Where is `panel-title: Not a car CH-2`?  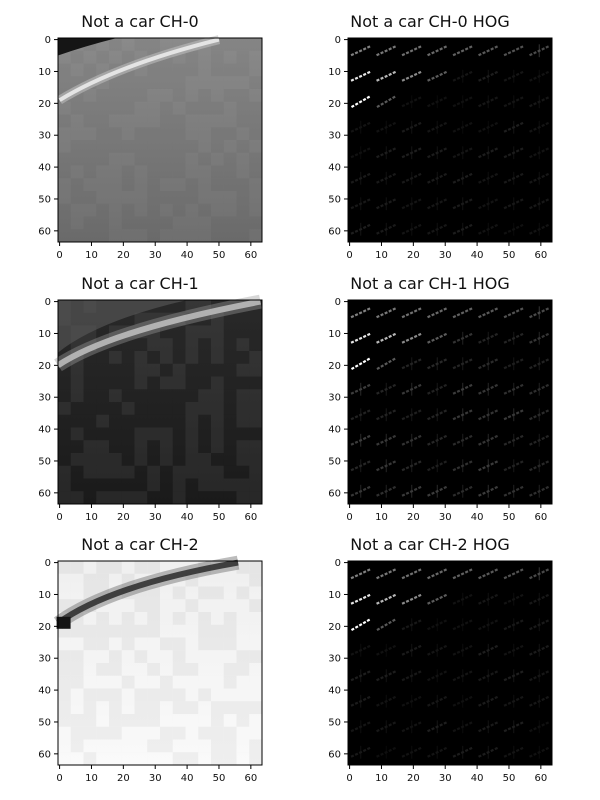 panel-title: Not a car CH-2 is located at coordinates (140, 544).